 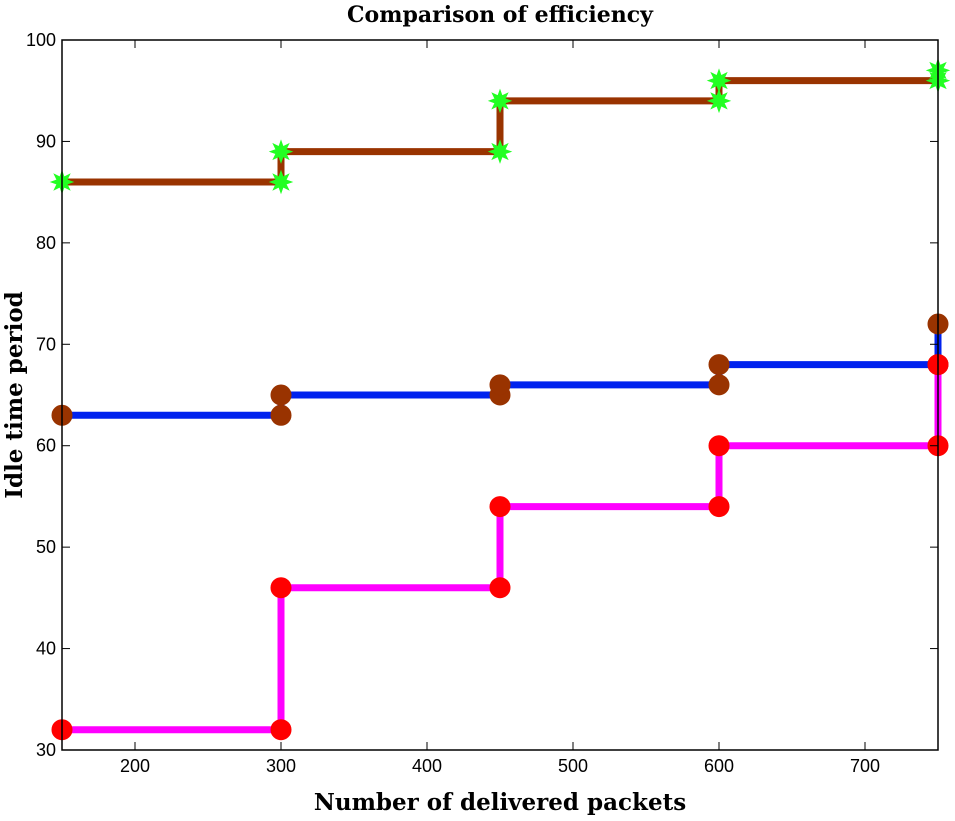 What do you see at coordinates (865, 766) in the screenshot?
I see `x-tick-label: 700` at bounding box center [865, 766].